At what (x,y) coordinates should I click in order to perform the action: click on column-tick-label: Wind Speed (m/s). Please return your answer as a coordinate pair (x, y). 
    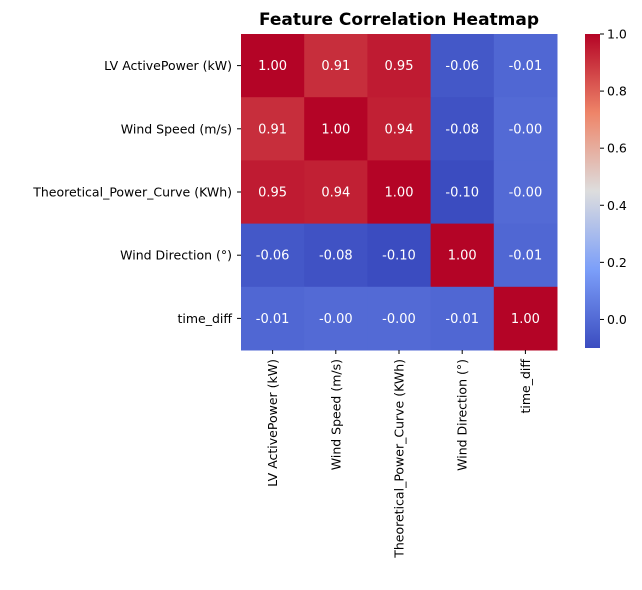
    Looking at the image, I should click on (335, 414).